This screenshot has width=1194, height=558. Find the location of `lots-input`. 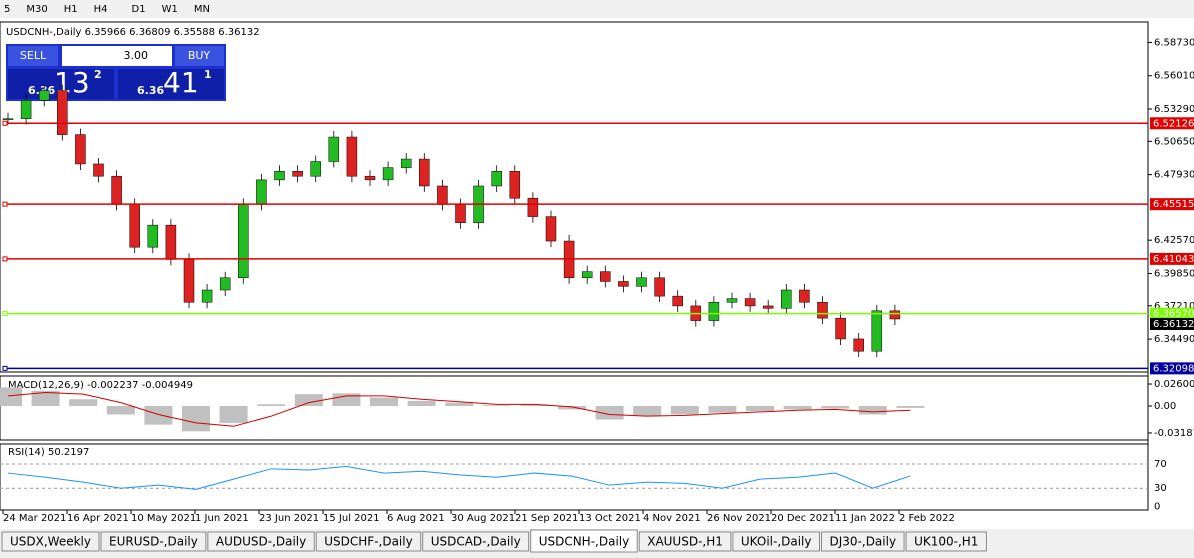

lots-input is located at coordinates (117, 56).